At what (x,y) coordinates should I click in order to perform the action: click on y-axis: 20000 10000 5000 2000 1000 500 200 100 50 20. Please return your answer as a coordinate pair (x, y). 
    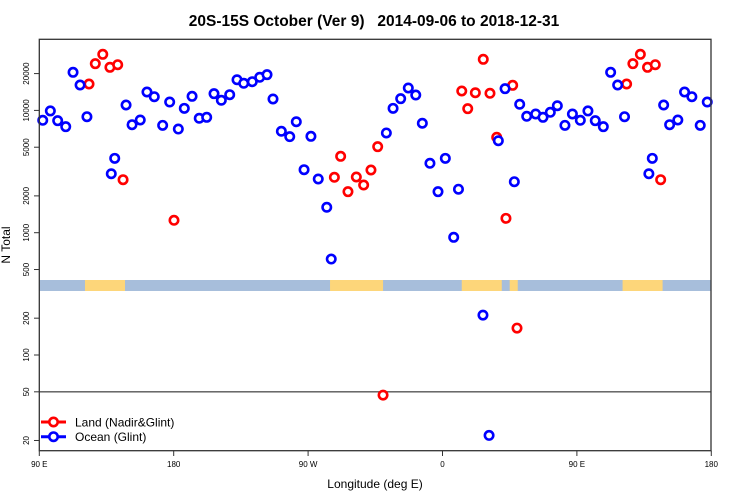
    Looking at the image, I should click on (31, 253).